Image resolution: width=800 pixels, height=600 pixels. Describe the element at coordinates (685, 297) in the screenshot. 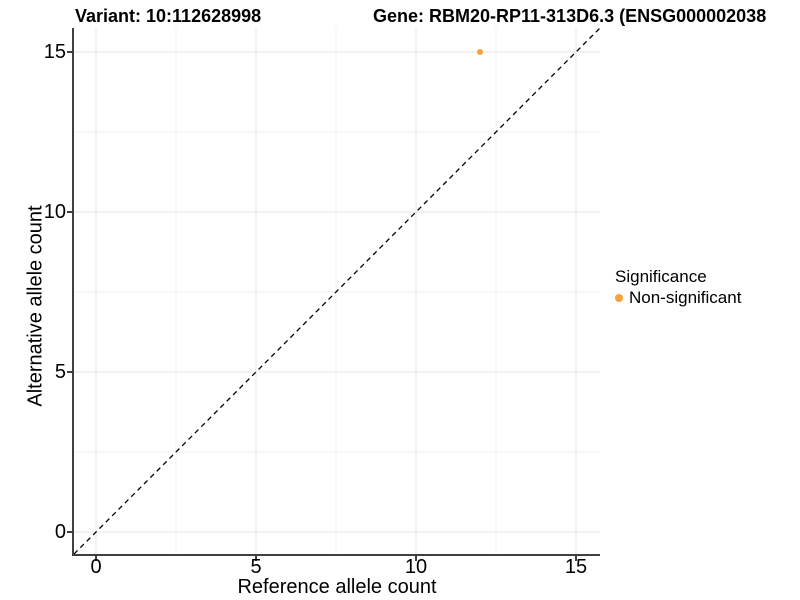

I see `legend-item-label: Non-significant` at that location.